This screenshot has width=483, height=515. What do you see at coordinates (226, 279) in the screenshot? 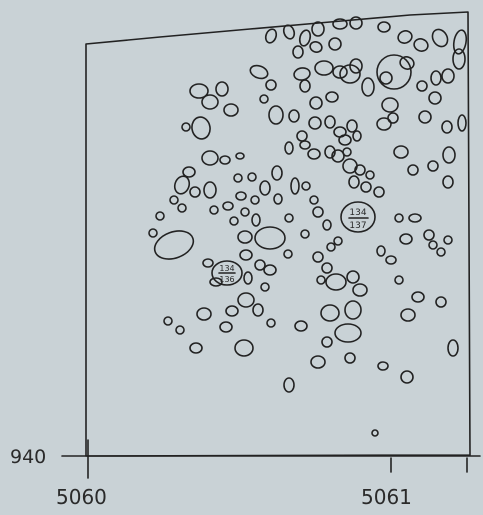
I see `find-label-bottom: 136` at bounding box center [226, 279].